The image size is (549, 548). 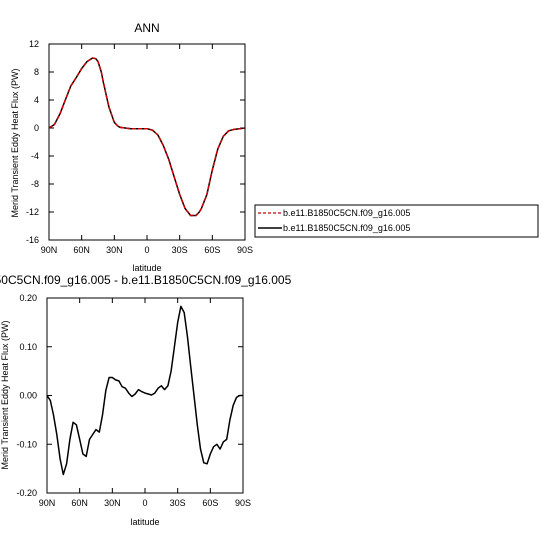 I want to click on y-tick-label: 0.20, so click(x=28, y=298).